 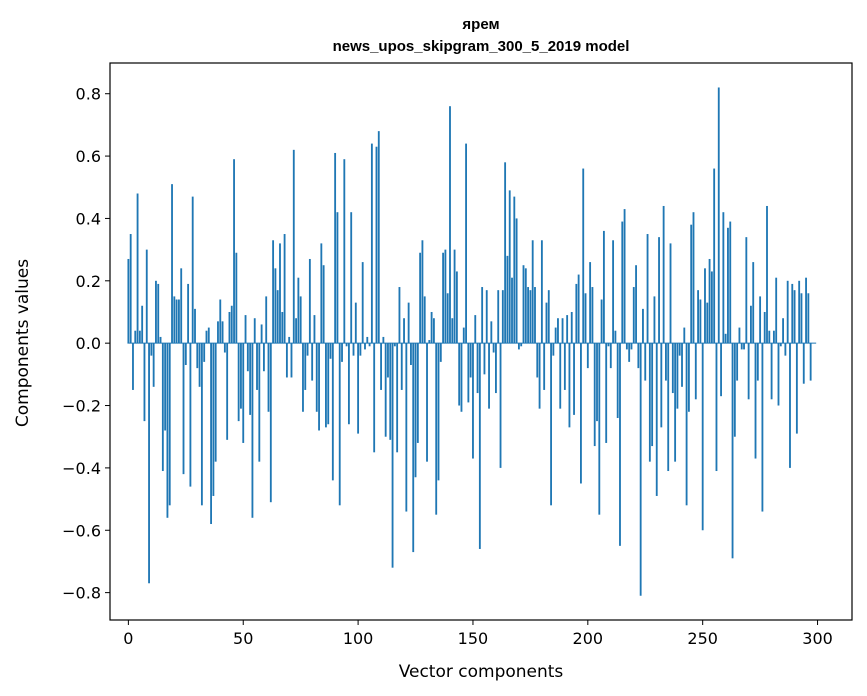 What do you see at coordinates (817, 638) in the screenshot?
I see `x-tick-label: 300` at bounding box center [817, 638].